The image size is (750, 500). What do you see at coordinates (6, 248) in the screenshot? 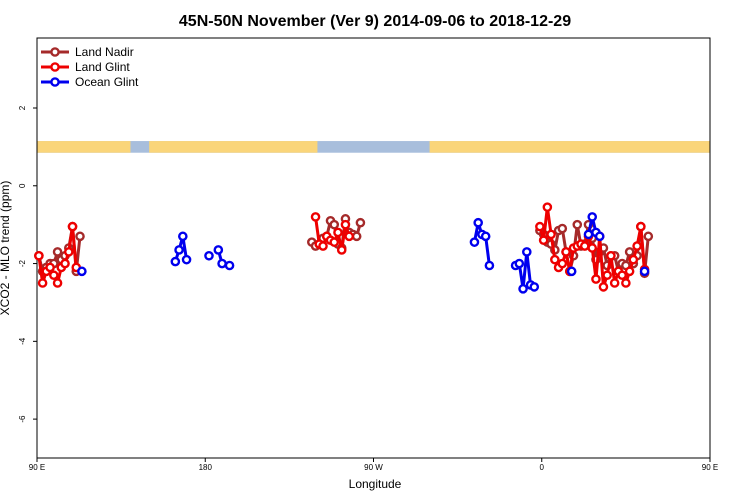
I see `y-axis-label: XCO2 - MLO trend (ppm)` at bounding box center [6, 248].